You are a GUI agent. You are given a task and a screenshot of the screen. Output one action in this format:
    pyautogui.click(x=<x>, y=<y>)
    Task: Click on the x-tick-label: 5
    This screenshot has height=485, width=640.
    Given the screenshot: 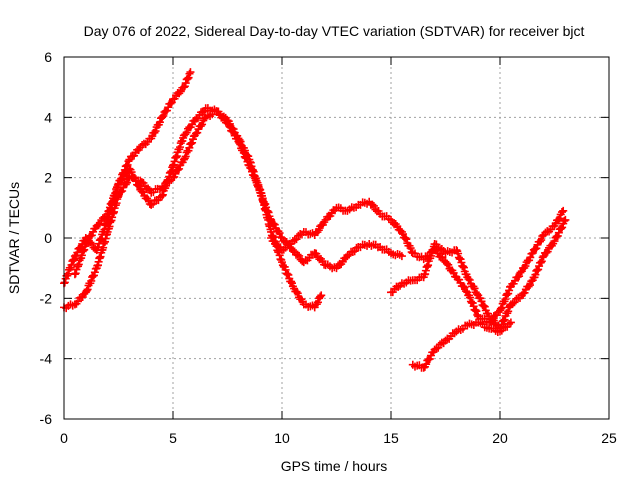 What is the action you would take?
    pyautogui.click(x=173, y=438)
    